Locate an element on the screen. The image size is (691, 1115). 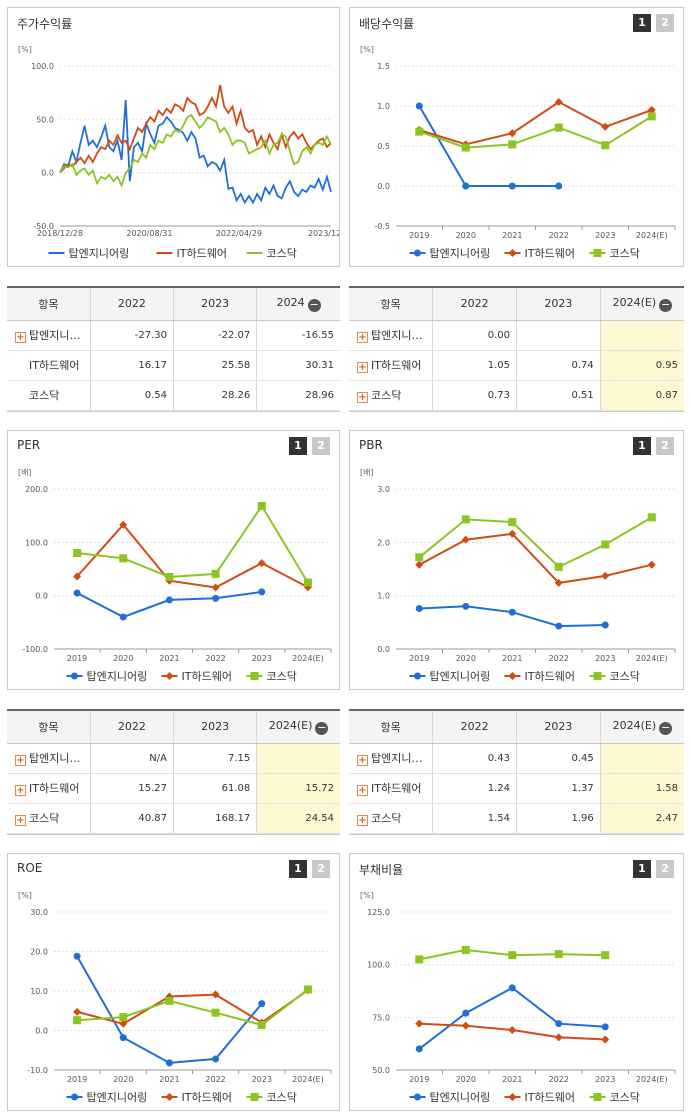
y-tick-label: 50.0 is located at coordinates (381, 1070).